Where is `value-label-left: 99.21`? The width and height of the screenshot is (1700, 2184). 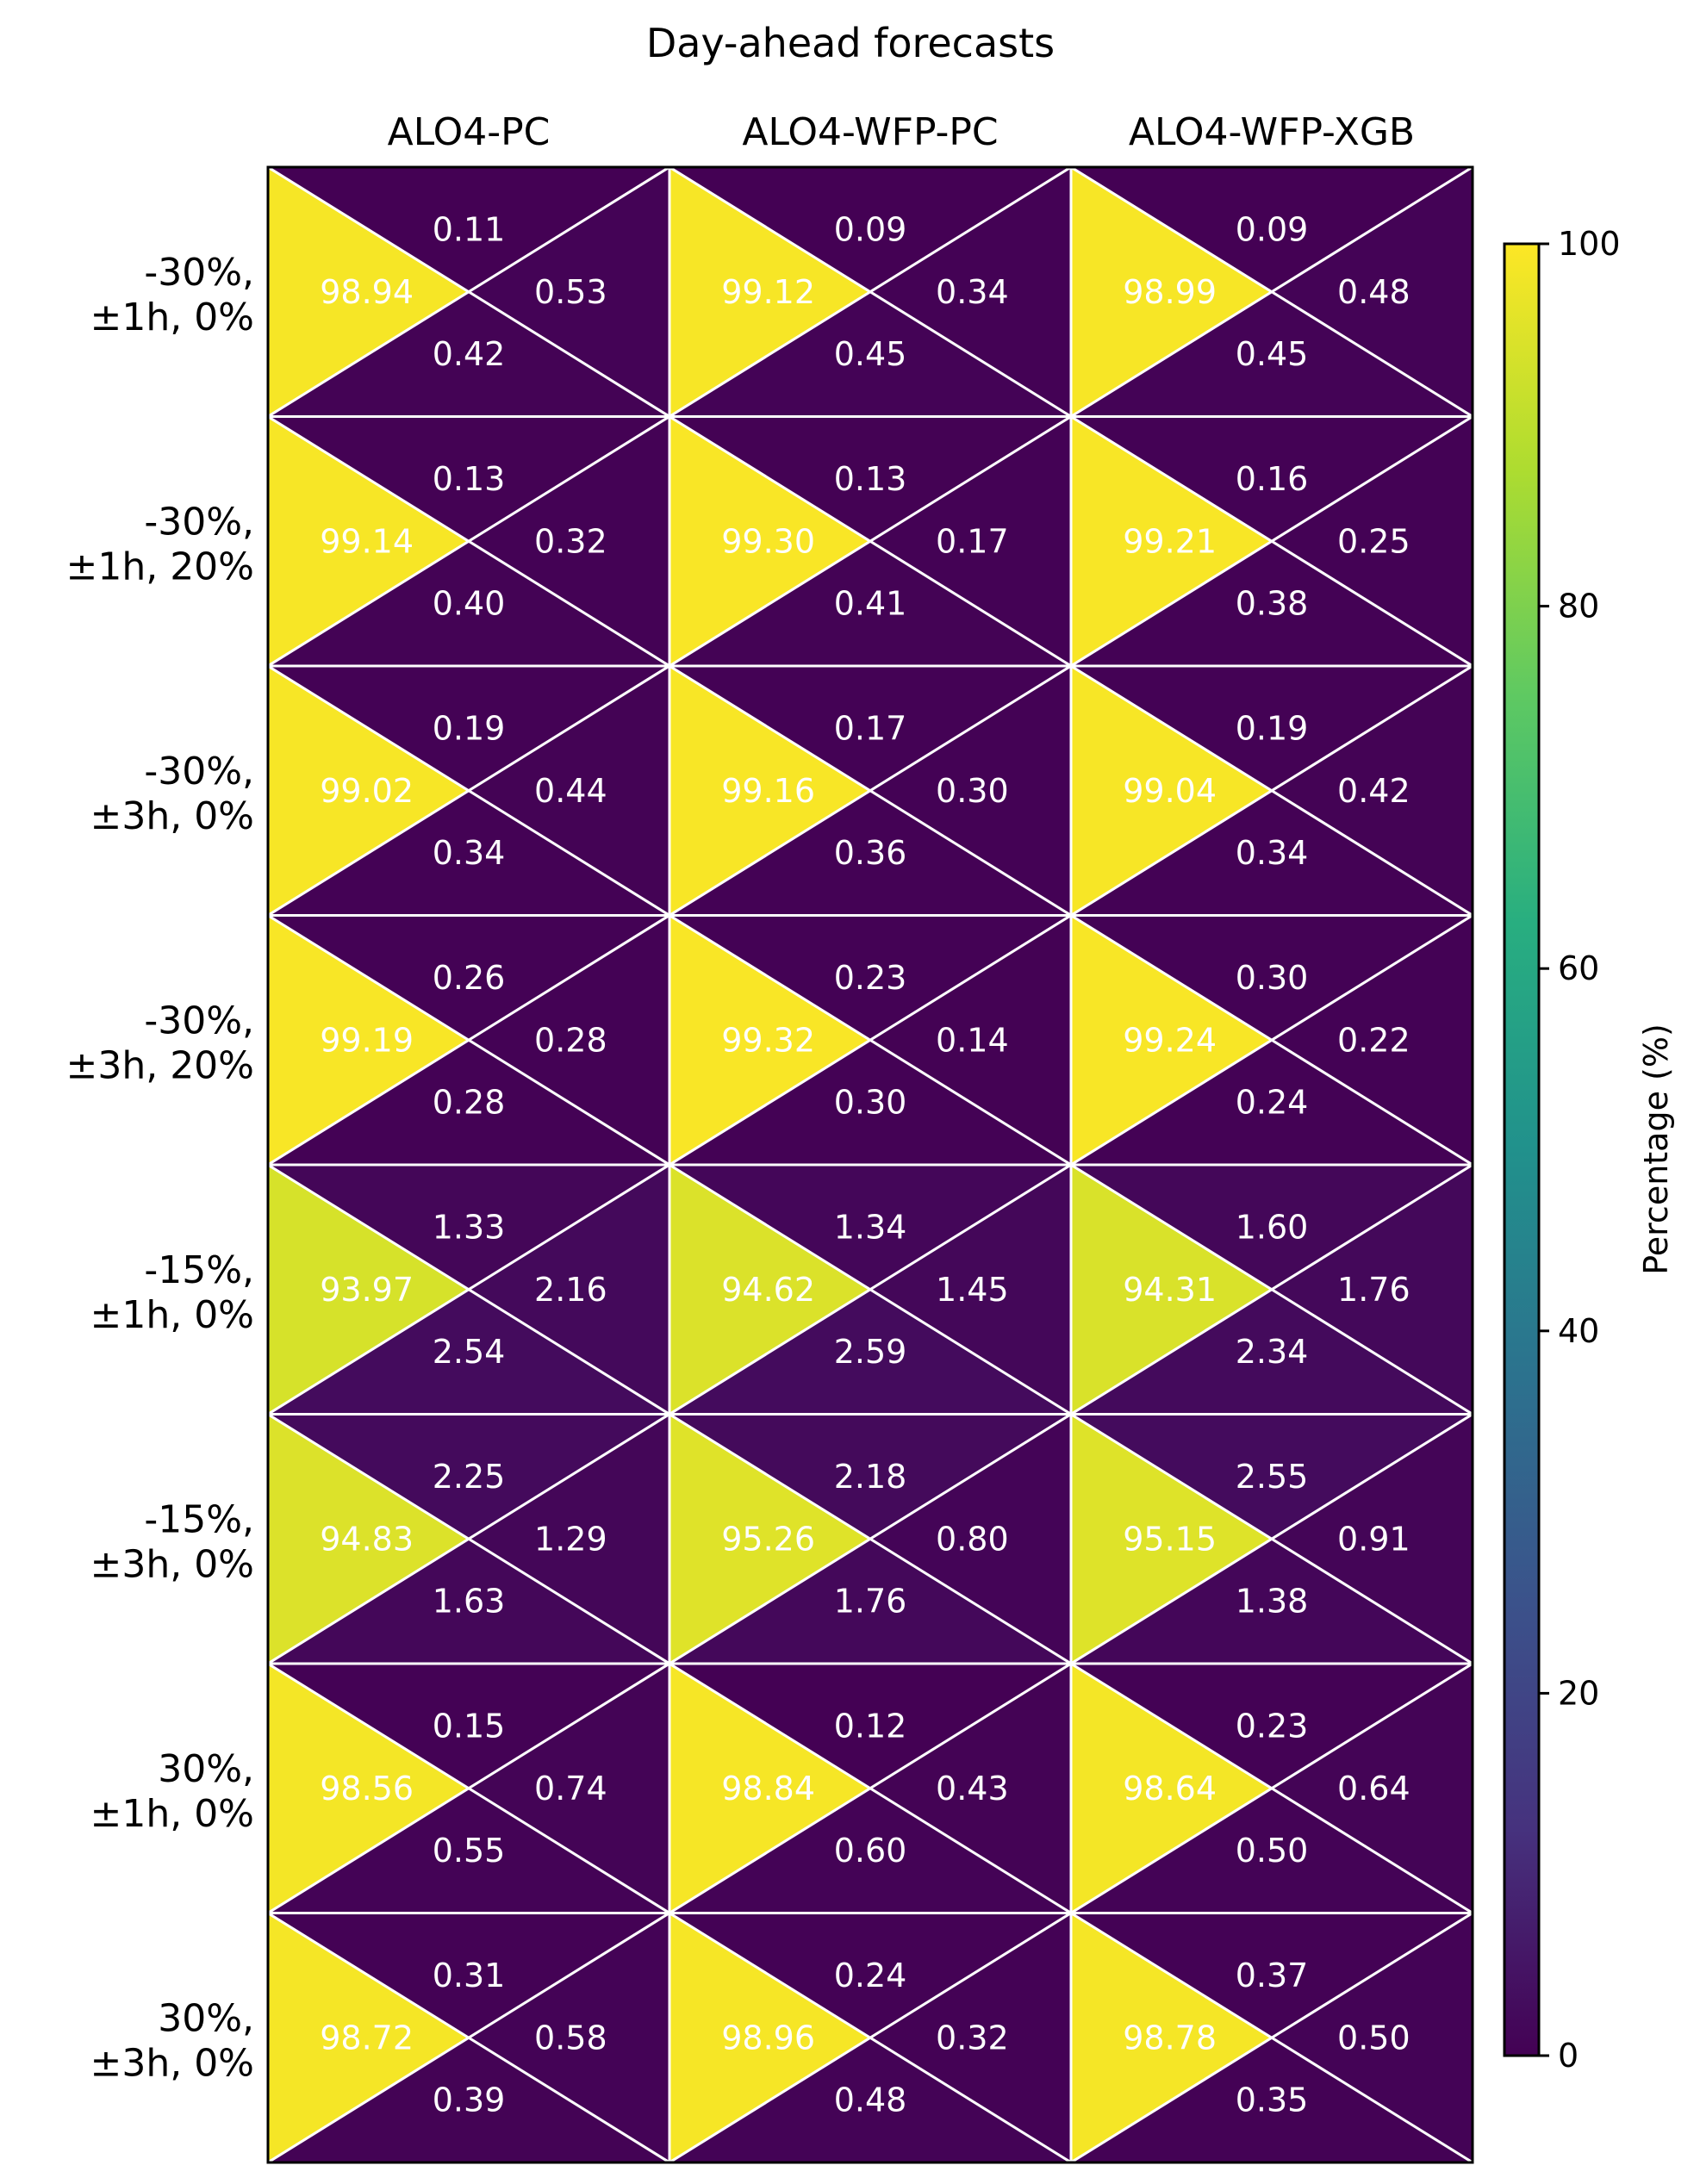
value-label-left: 99.21 is located at coordinates (1170, 541).